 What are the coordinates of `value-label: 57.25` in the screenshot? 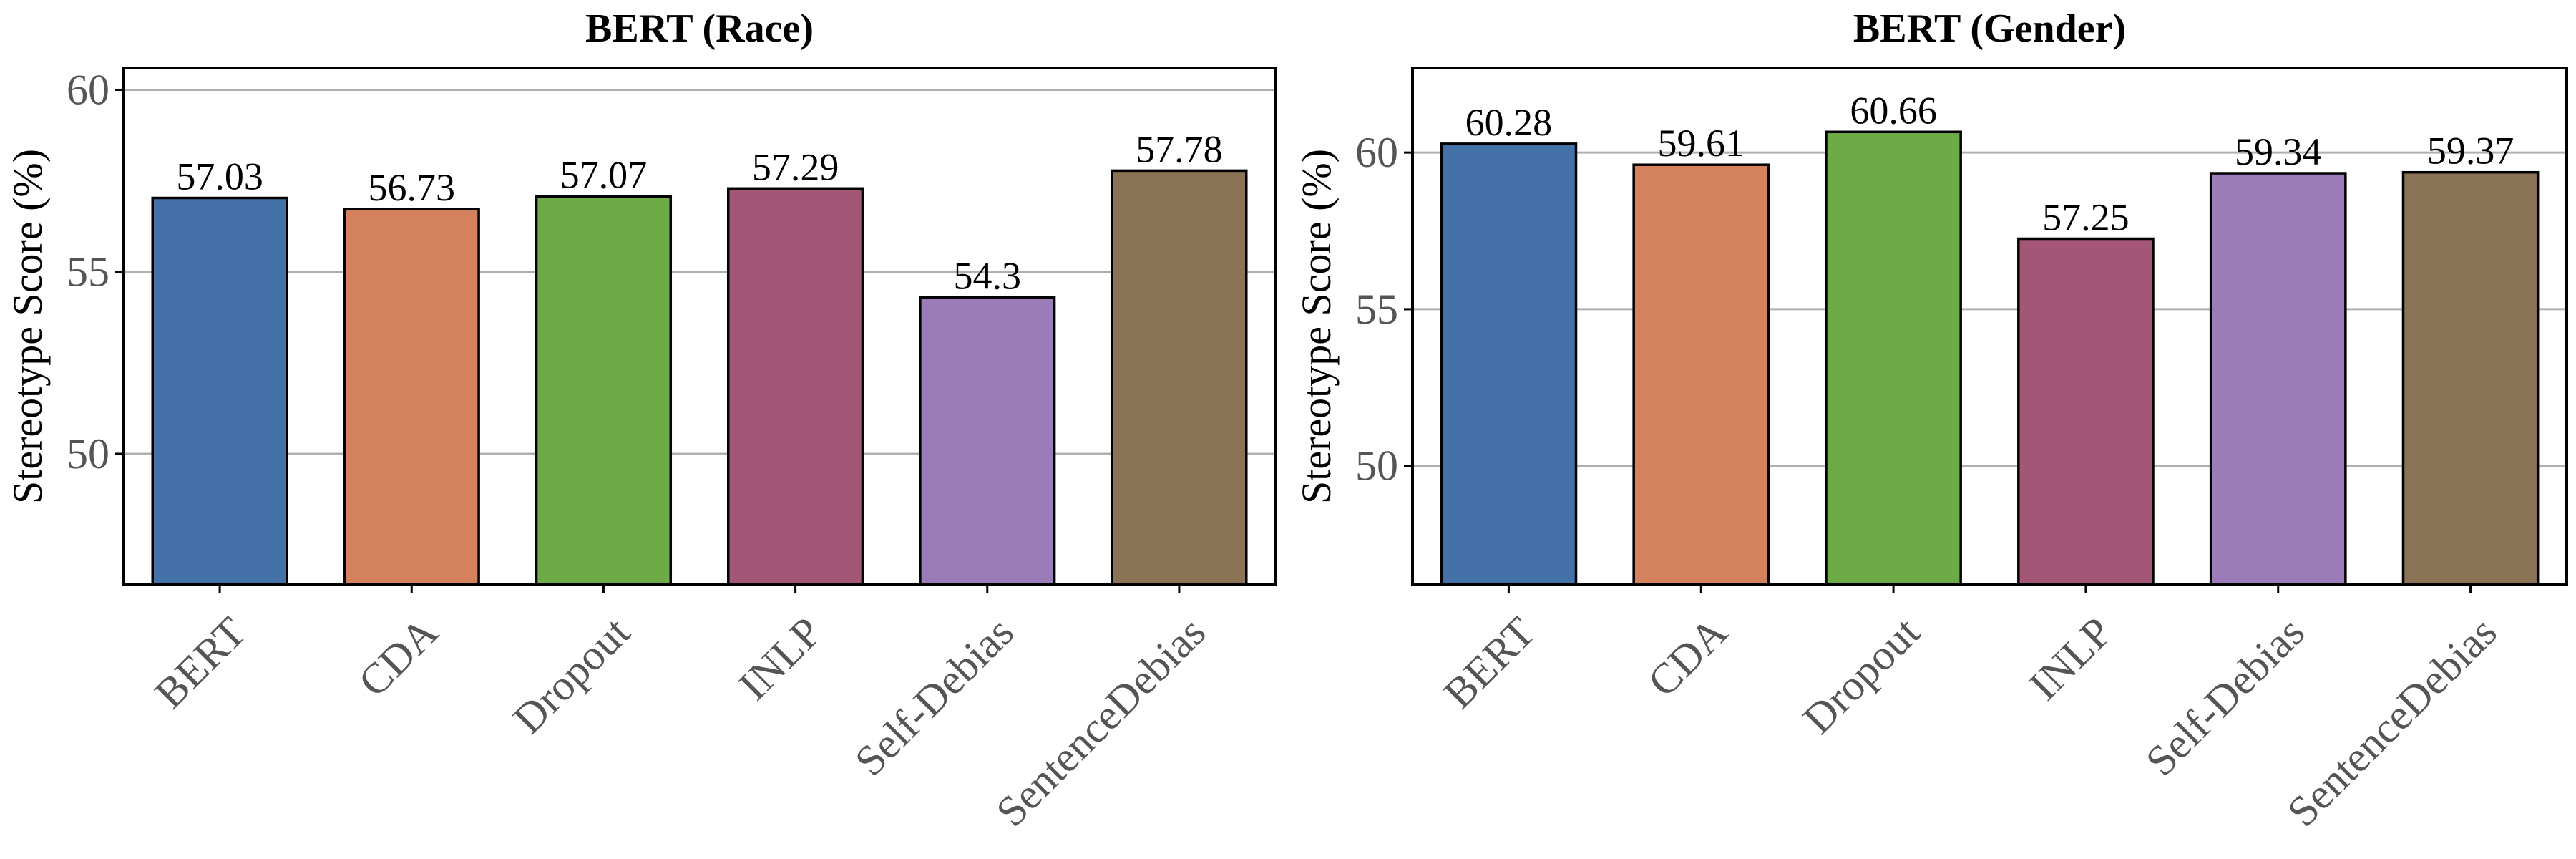 It's located at (2085, 216).